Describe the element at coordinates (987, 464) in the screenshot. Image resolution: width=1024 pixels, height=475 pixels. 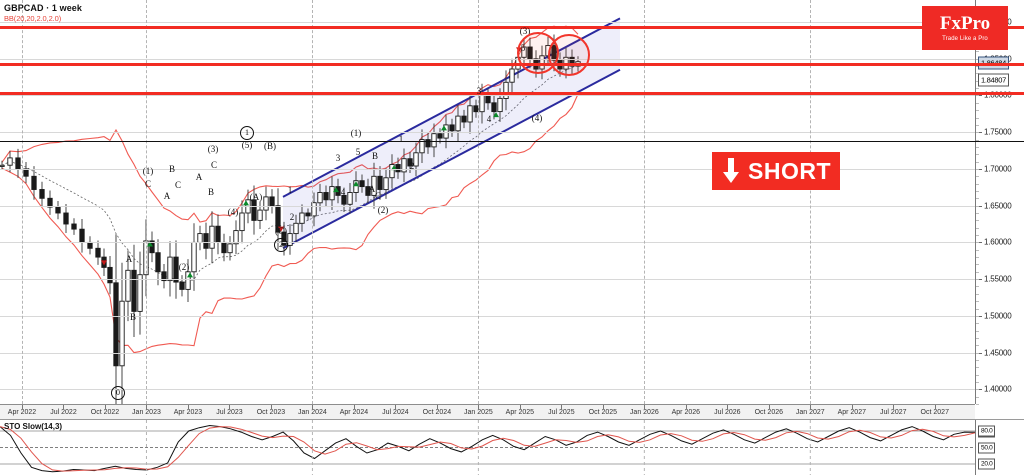
I see `stoch-level-flag: 20.0` at that location.